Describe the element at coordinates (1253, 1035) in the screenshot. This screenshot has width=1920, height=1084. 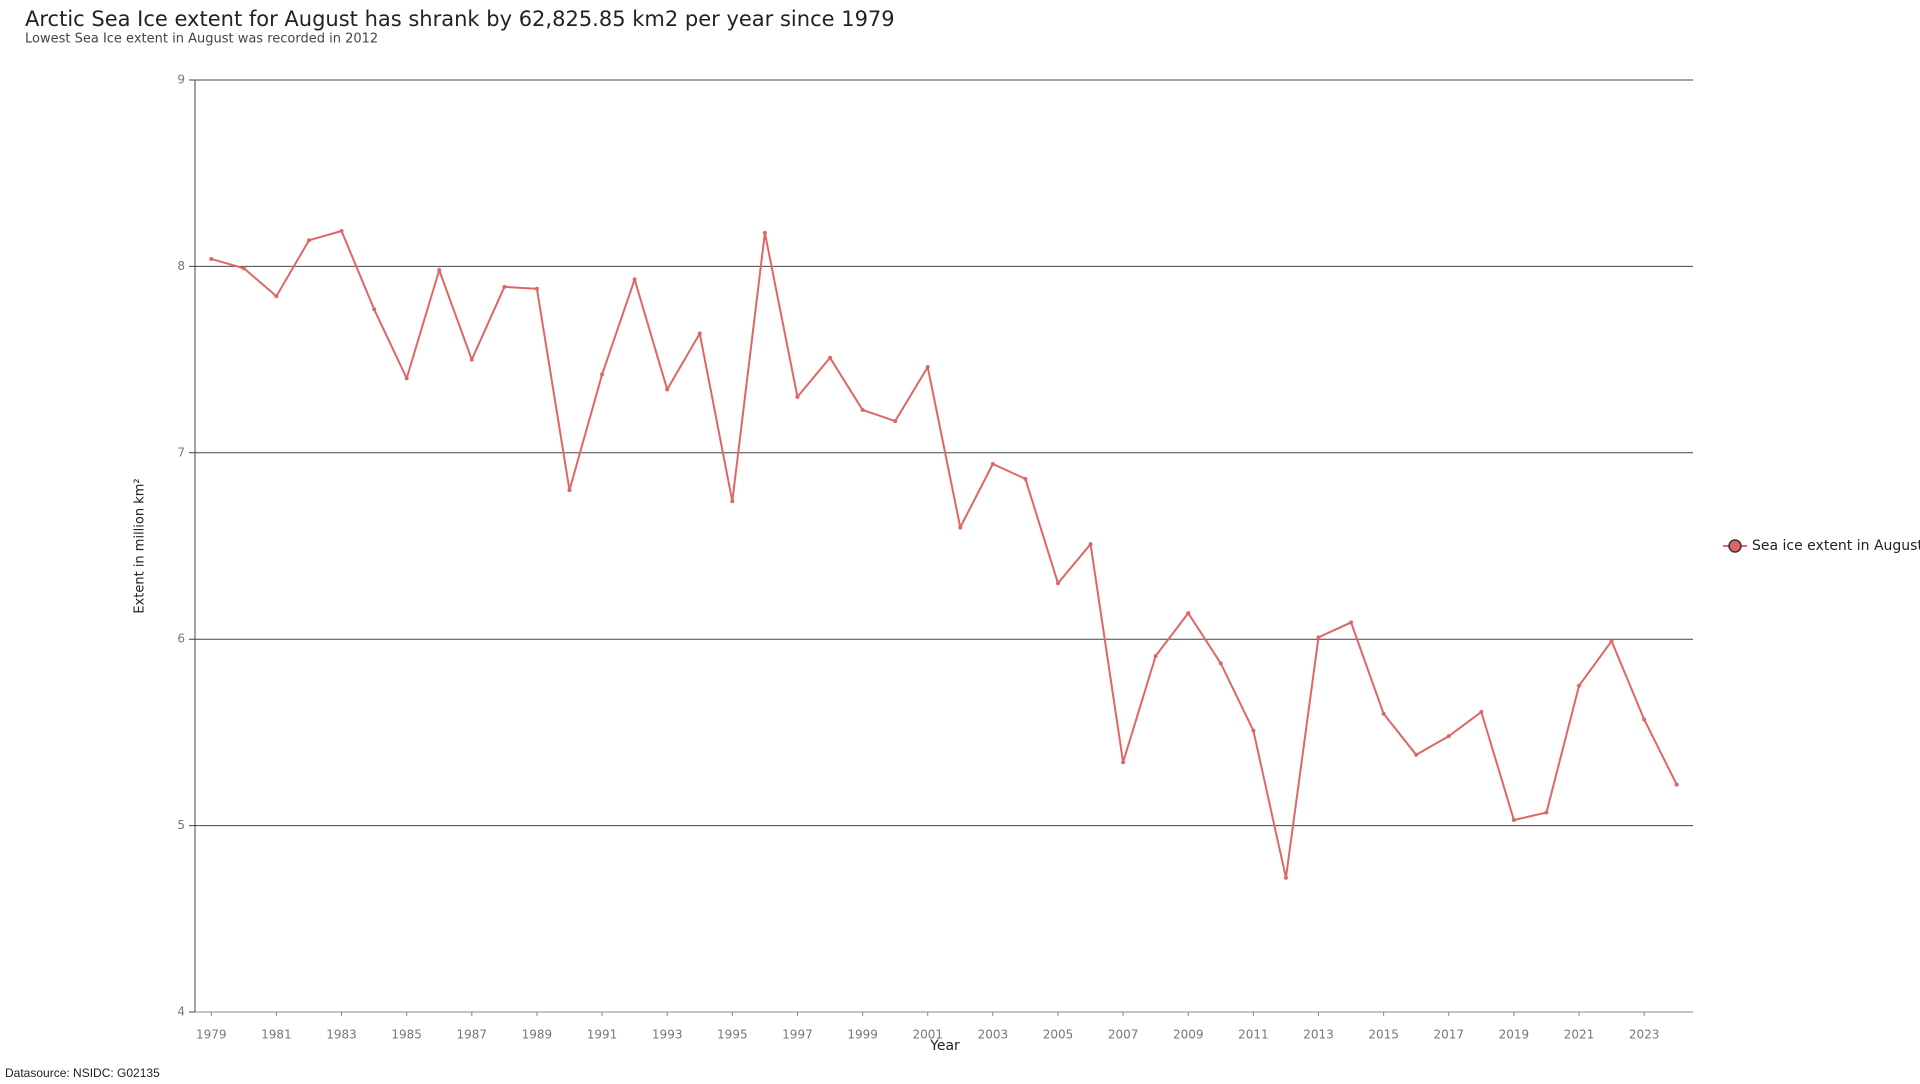
I see `x-tick-label: 2011` at that location.